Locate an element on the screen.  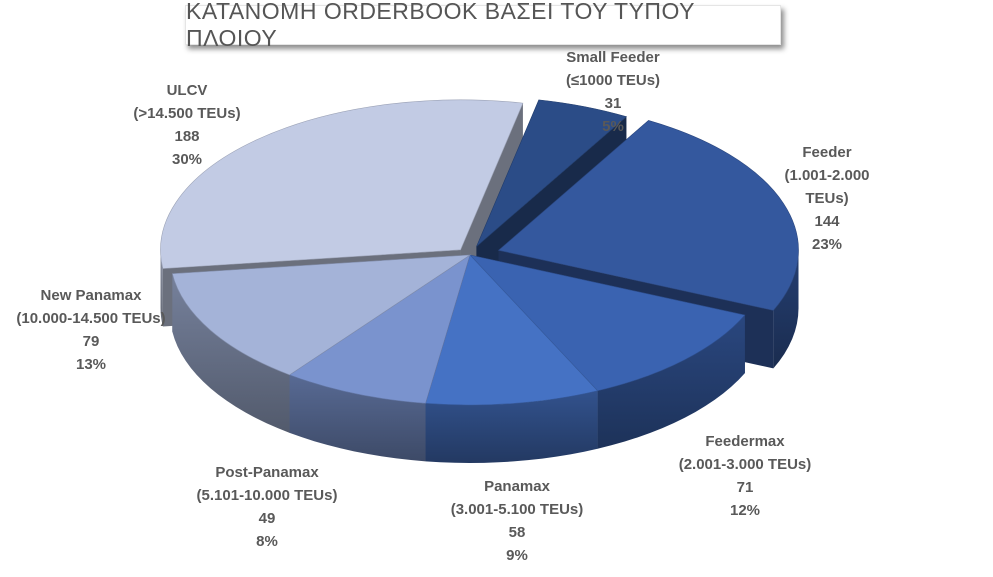
slice-label-line: (>14.500 TEUs) is located at coordinates (186, 113).